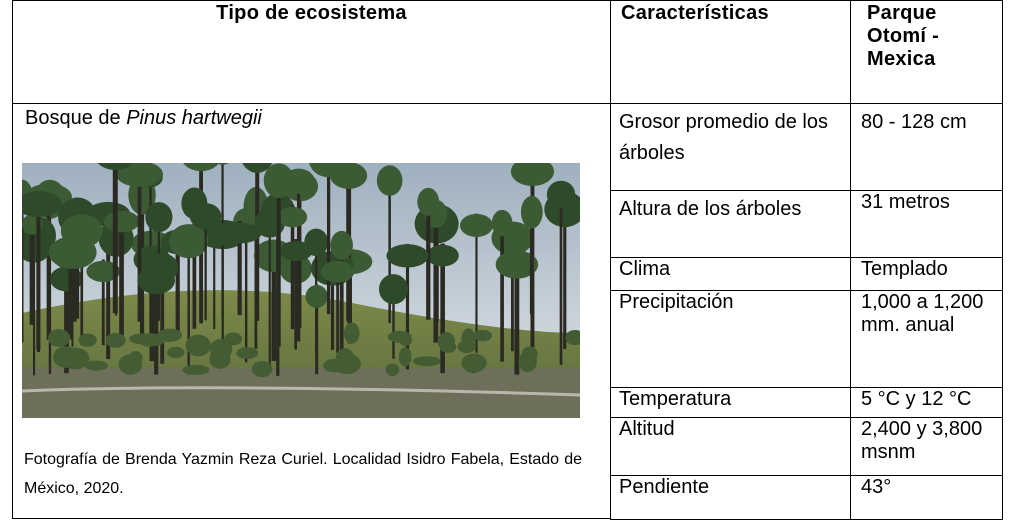 Image resolution: width=1010 pixels, height=520 pixels. What do you see at coordinates (730, 224) in the screenshot?
I see `characteristic-label: Altura de los árboles` at bounding box center [730, 224].